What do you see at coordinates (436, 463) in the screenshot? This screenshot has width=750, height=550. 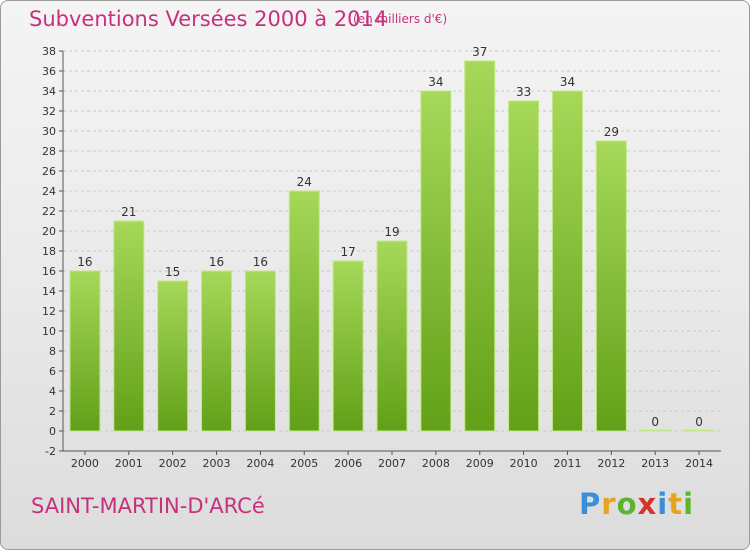 I see `x-tick-label-2008: 2008` at bounding box center [436, 463].